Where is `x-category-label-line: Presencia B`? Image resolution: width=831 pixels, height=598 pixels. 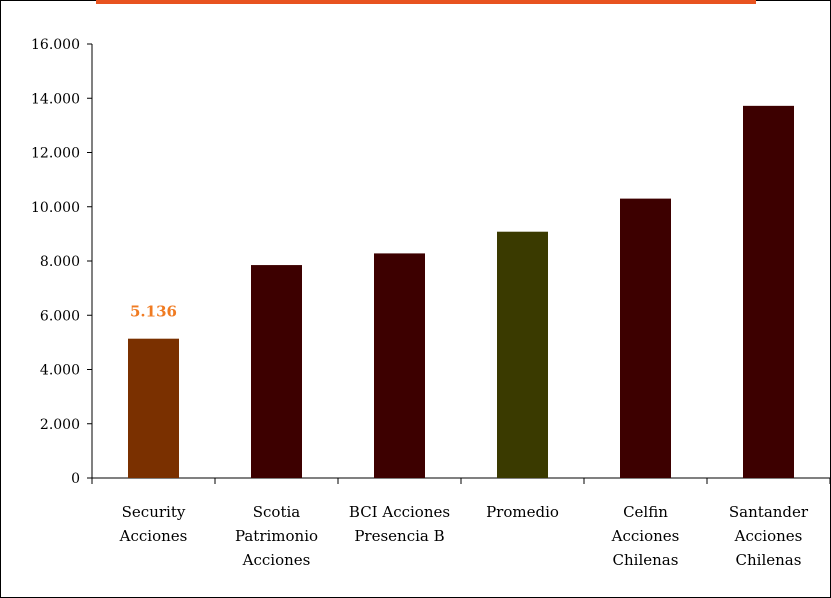 x-category-label-line: Presencia B is located at coordinates (399, 536).